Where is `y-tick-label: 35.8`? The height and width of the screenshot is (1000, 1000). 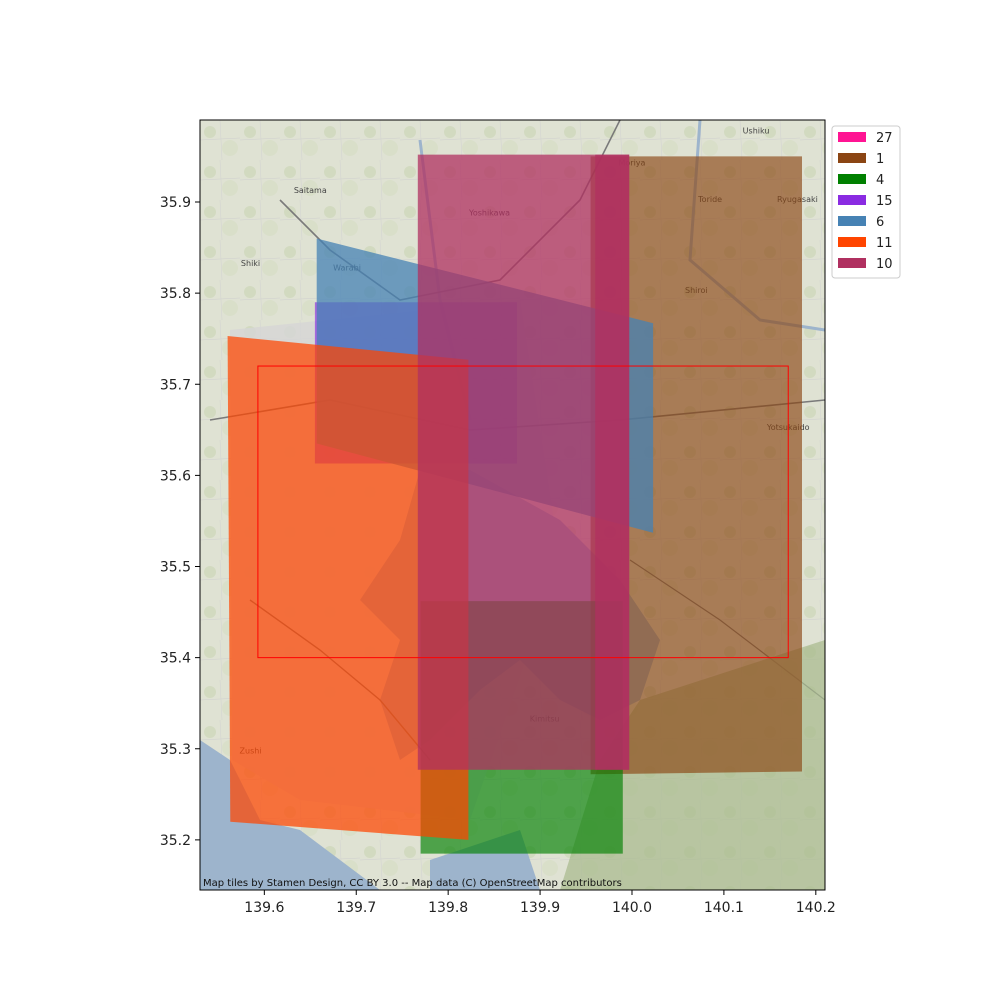
y-tick-label: 35.8 is located at coordinates (175, 294).